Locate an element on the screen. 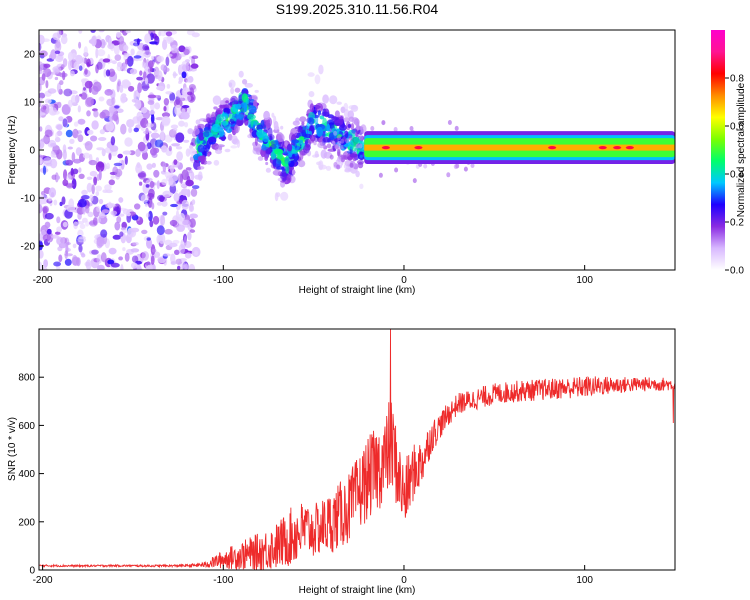 The width and height of the screenshot is (750, 600). spectrogram-y-axis-label: Frequency (Hz) is located at coordinates (12, 150).